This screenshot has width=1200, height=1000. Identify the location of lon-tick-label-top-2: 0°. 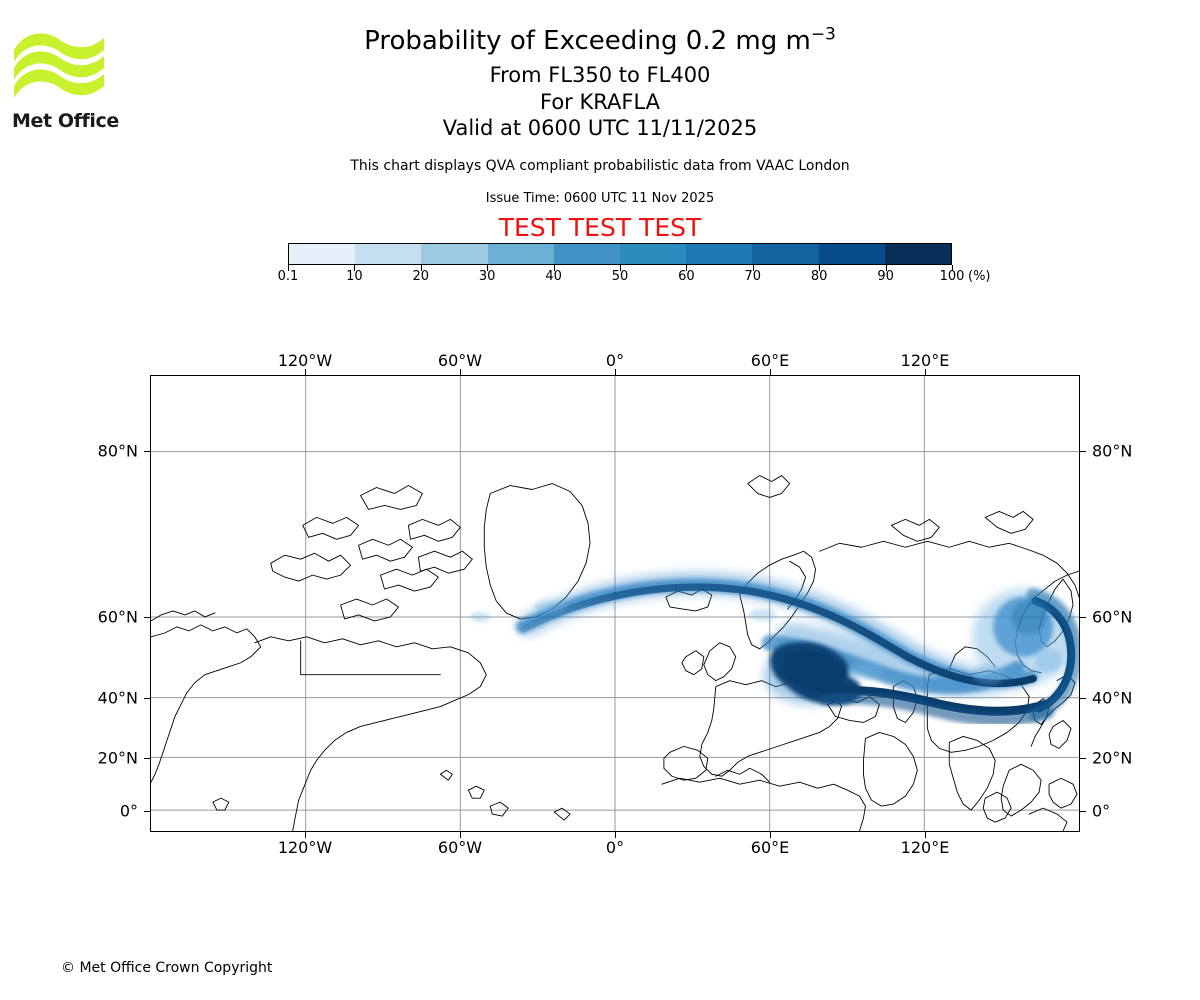
(615, 360).